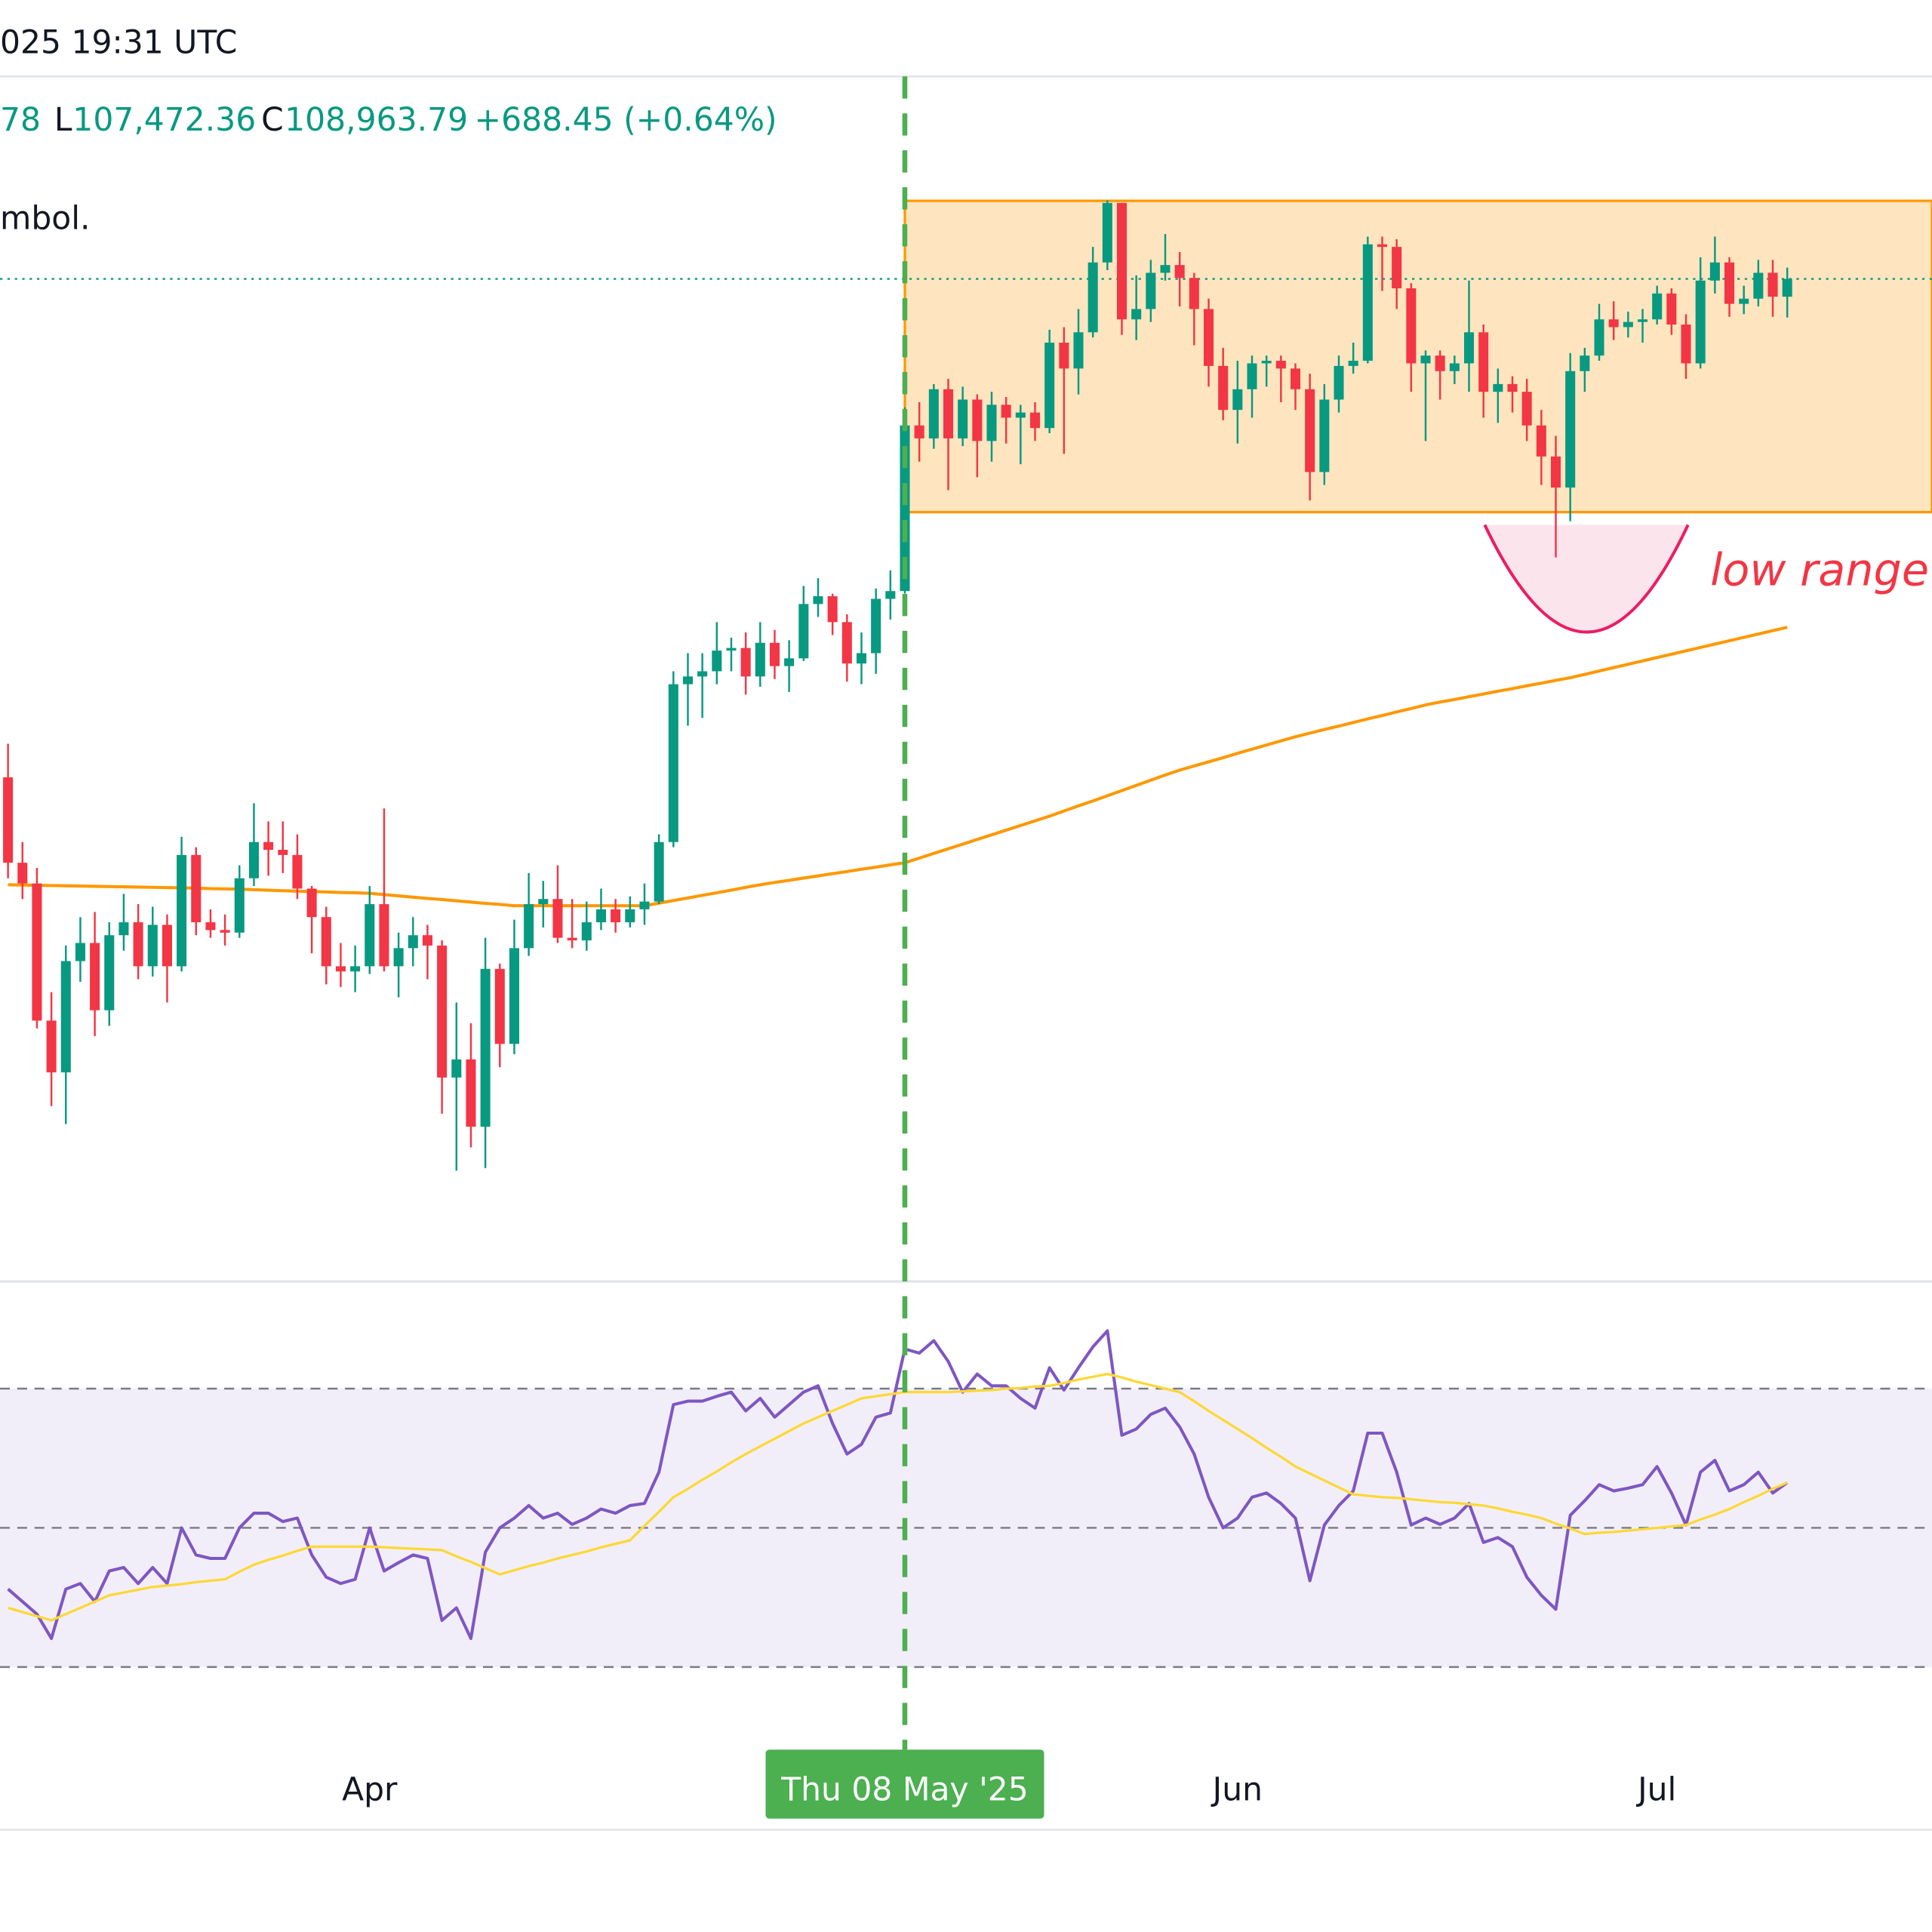 The height and width of the screenshot is (1932, 1932). I want to click on ohlc-low: 107,472.36, so click(164, 120).